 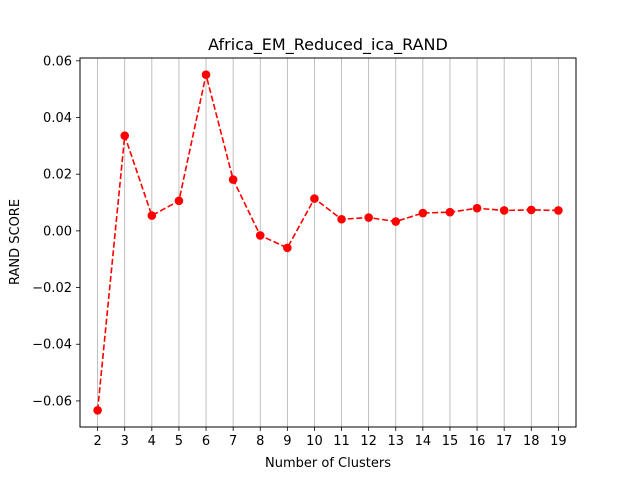 I want to click on y-tick-label: −0.04, so click(x=52, y=345).